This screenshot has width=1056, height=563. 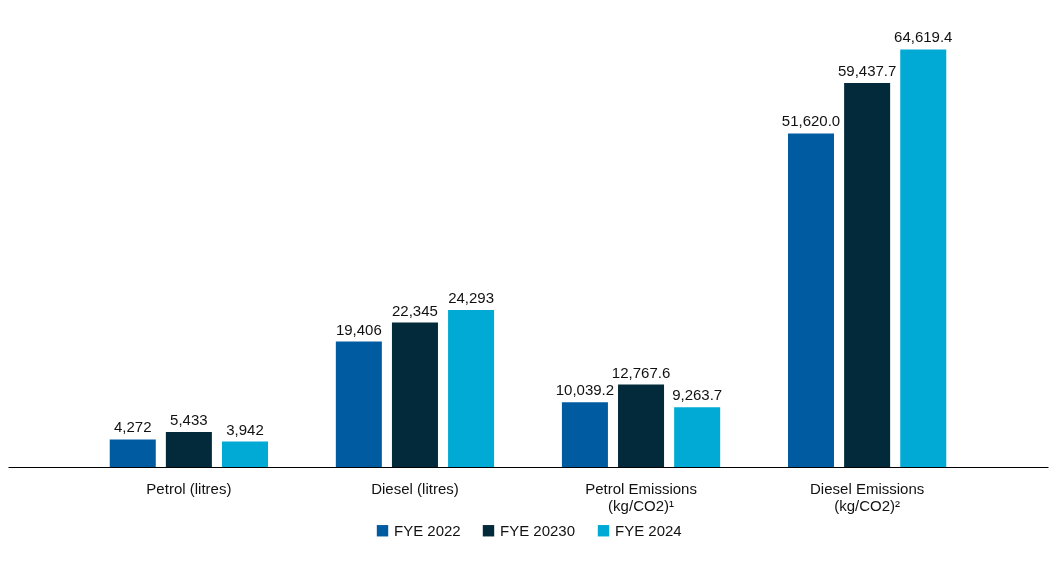 What do you see at coordinates (189, 488) in the screenshot?
I see `x-tick-label: Petrol (litres)` at bounding box center [189, 488].